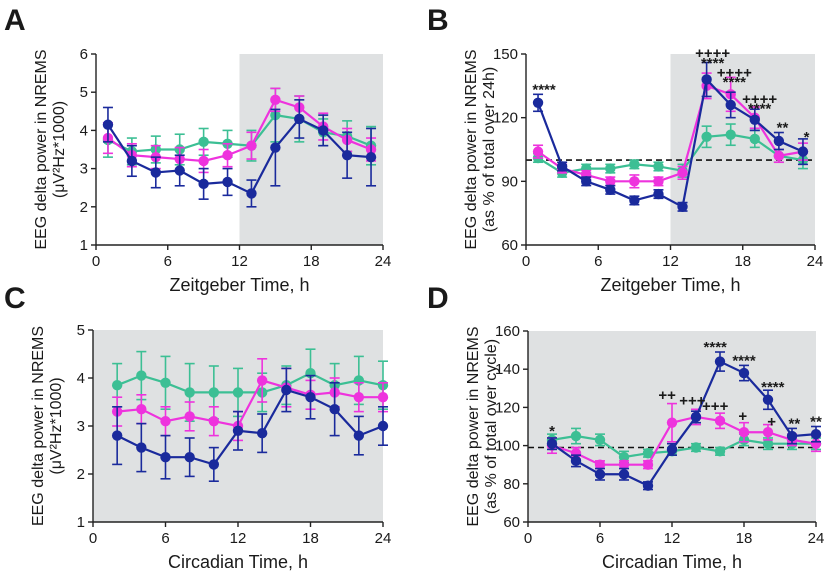 The width and height of the screenshot is (828, 575). I want to click on y-tick-label: 150, so click(505, 54).